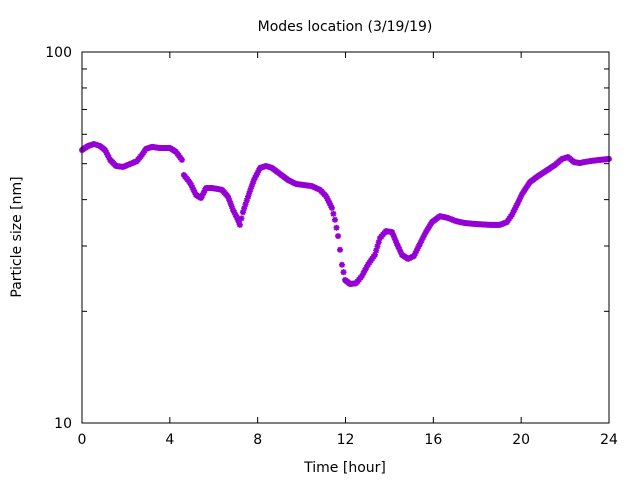  I want to click on x-tick-label: 16, so click(433, 440).